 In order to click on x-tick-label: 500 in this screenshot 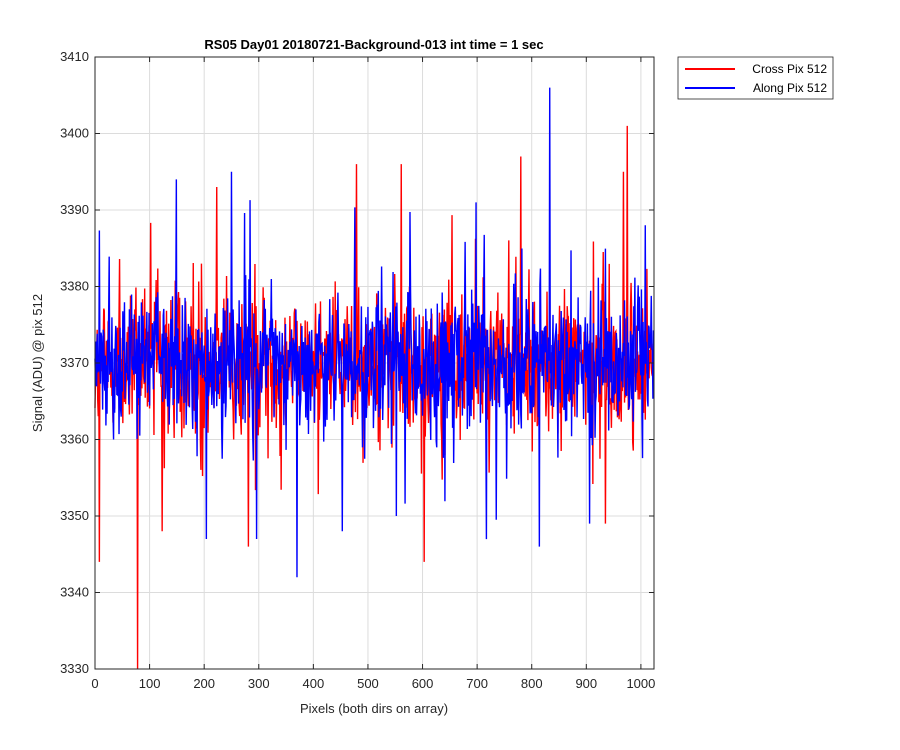, I will do `click(368, 683)`.